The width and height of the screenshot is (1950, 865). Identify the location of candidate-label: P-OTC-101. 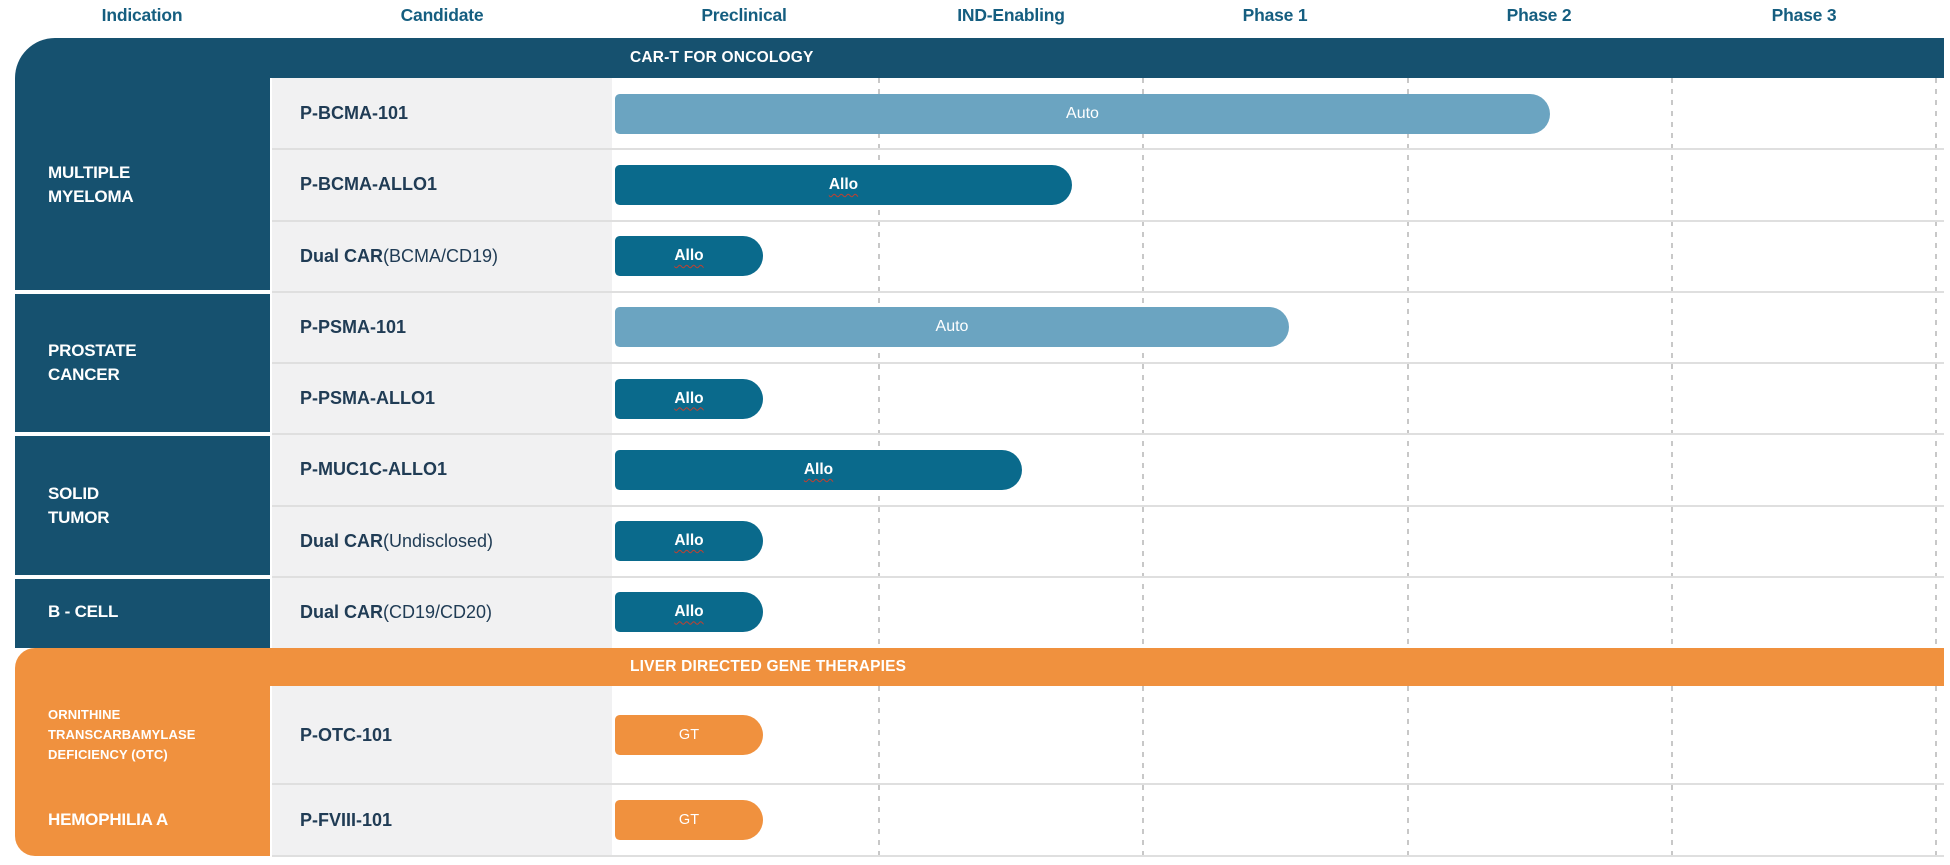
(346, 735).